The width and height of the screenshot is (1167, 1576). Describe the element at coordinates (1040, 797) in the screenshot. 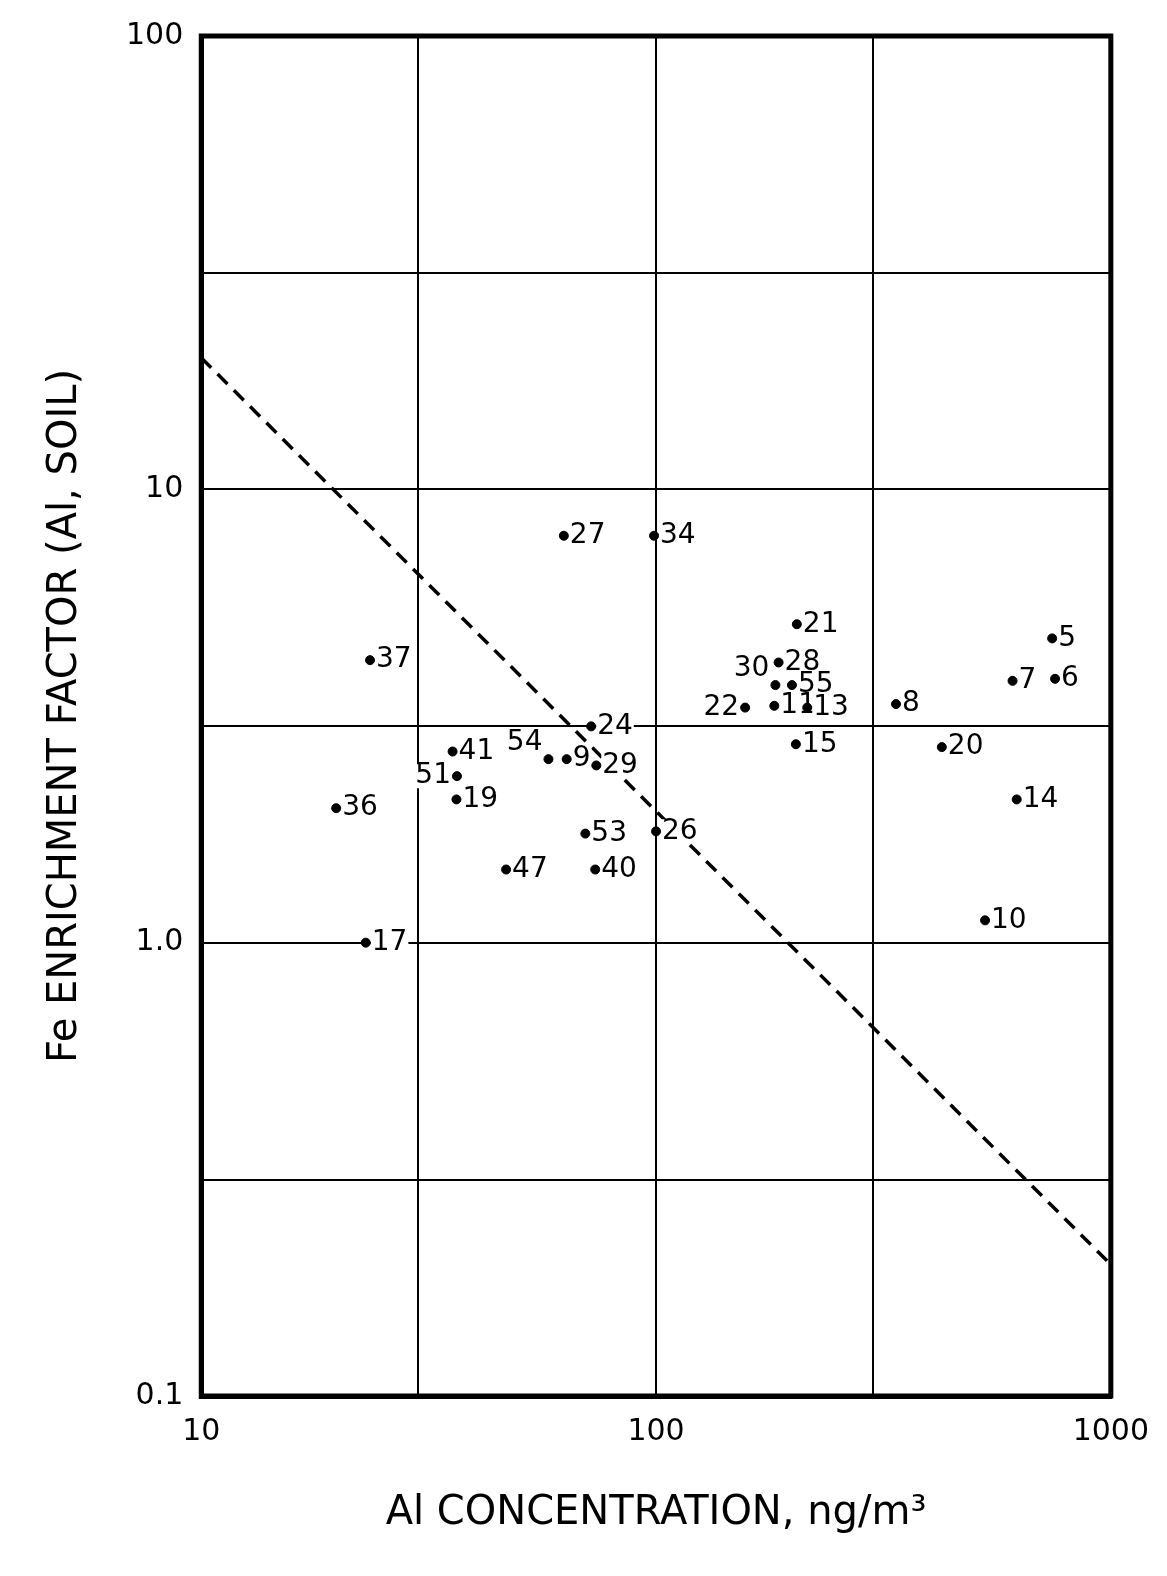

I see `annotation: 14` at that location.